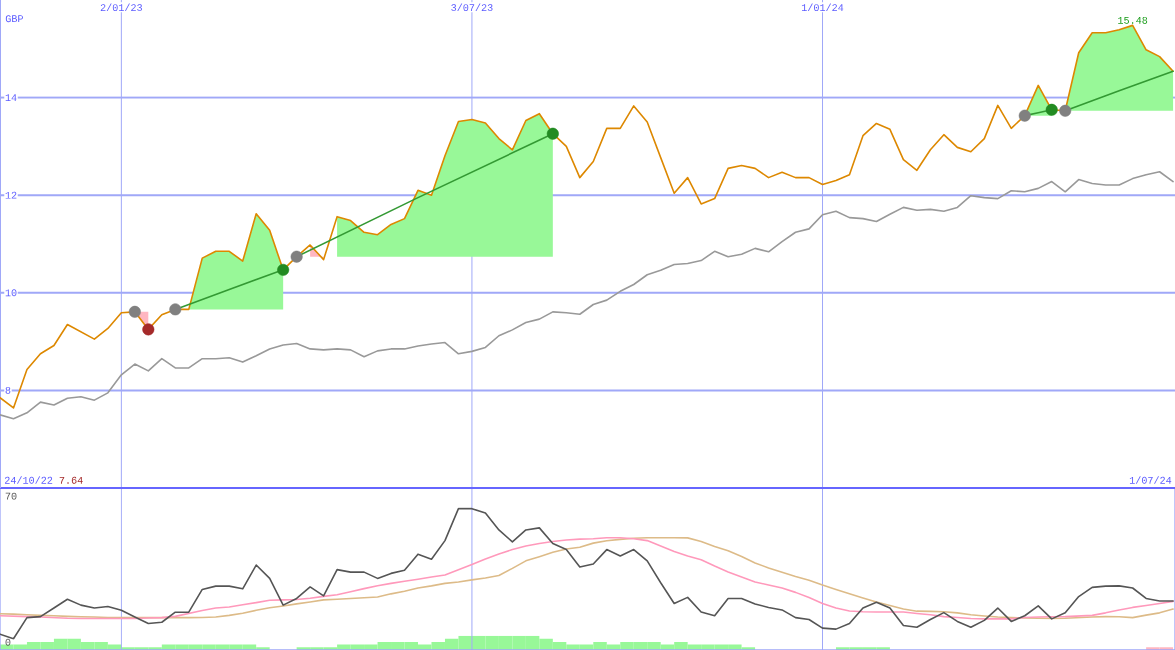 The width and height of the screenshot is (1175, 650). What do you see at coordinates (14, 19) in the screenshot?
I see `y-axis-title: GBP` at bounding box center [14, 19].